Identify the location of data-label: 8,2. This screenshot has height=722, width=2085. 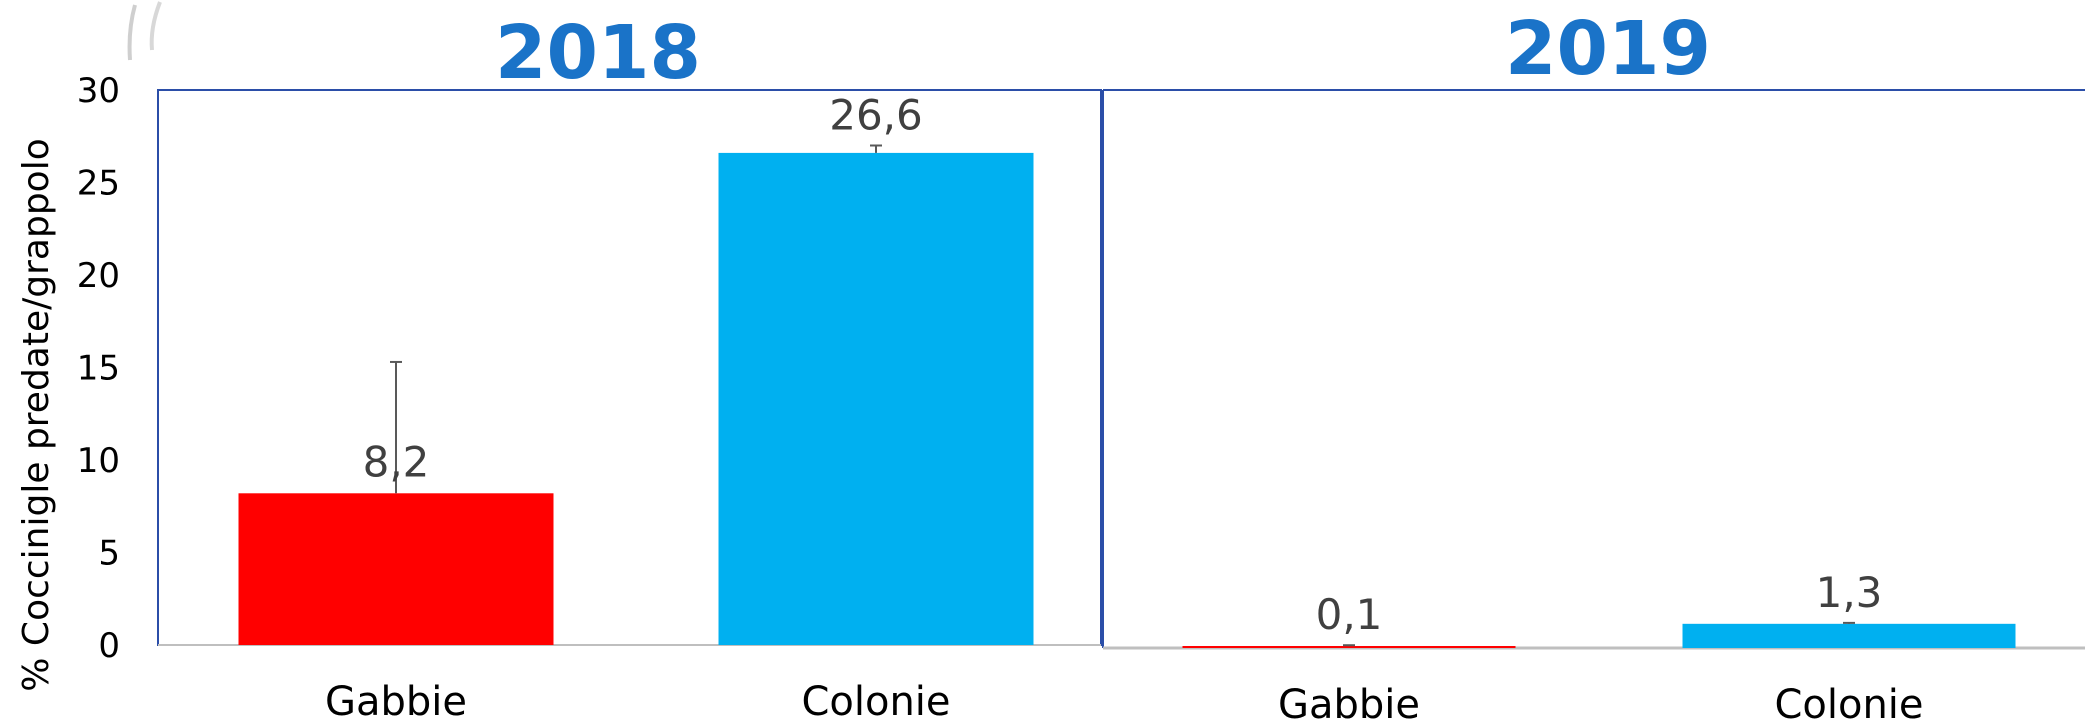
(396, 461).